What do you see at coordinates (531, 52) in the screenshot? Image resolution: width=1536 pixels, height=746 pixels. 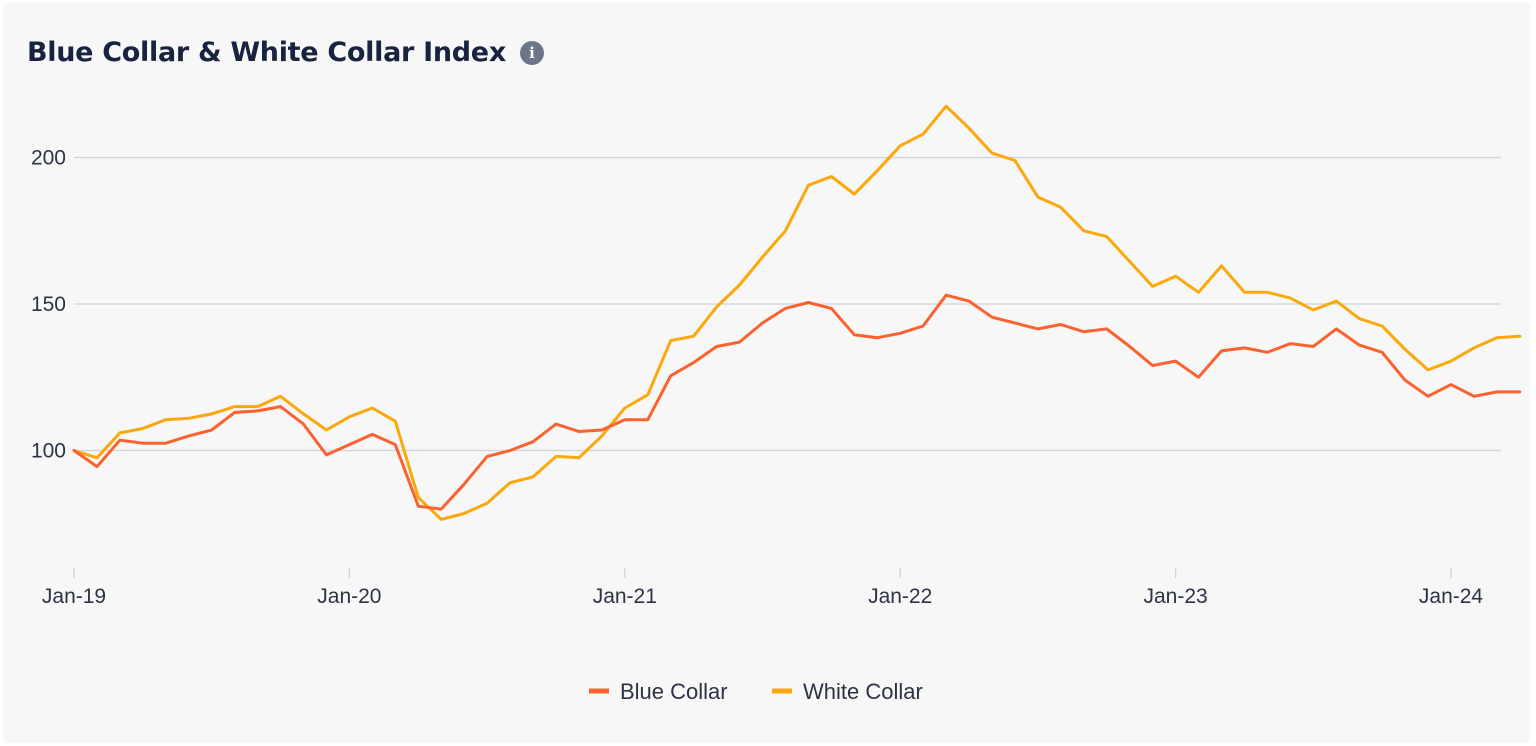 I see `info-icon: i` at bounding box center [531, 52].